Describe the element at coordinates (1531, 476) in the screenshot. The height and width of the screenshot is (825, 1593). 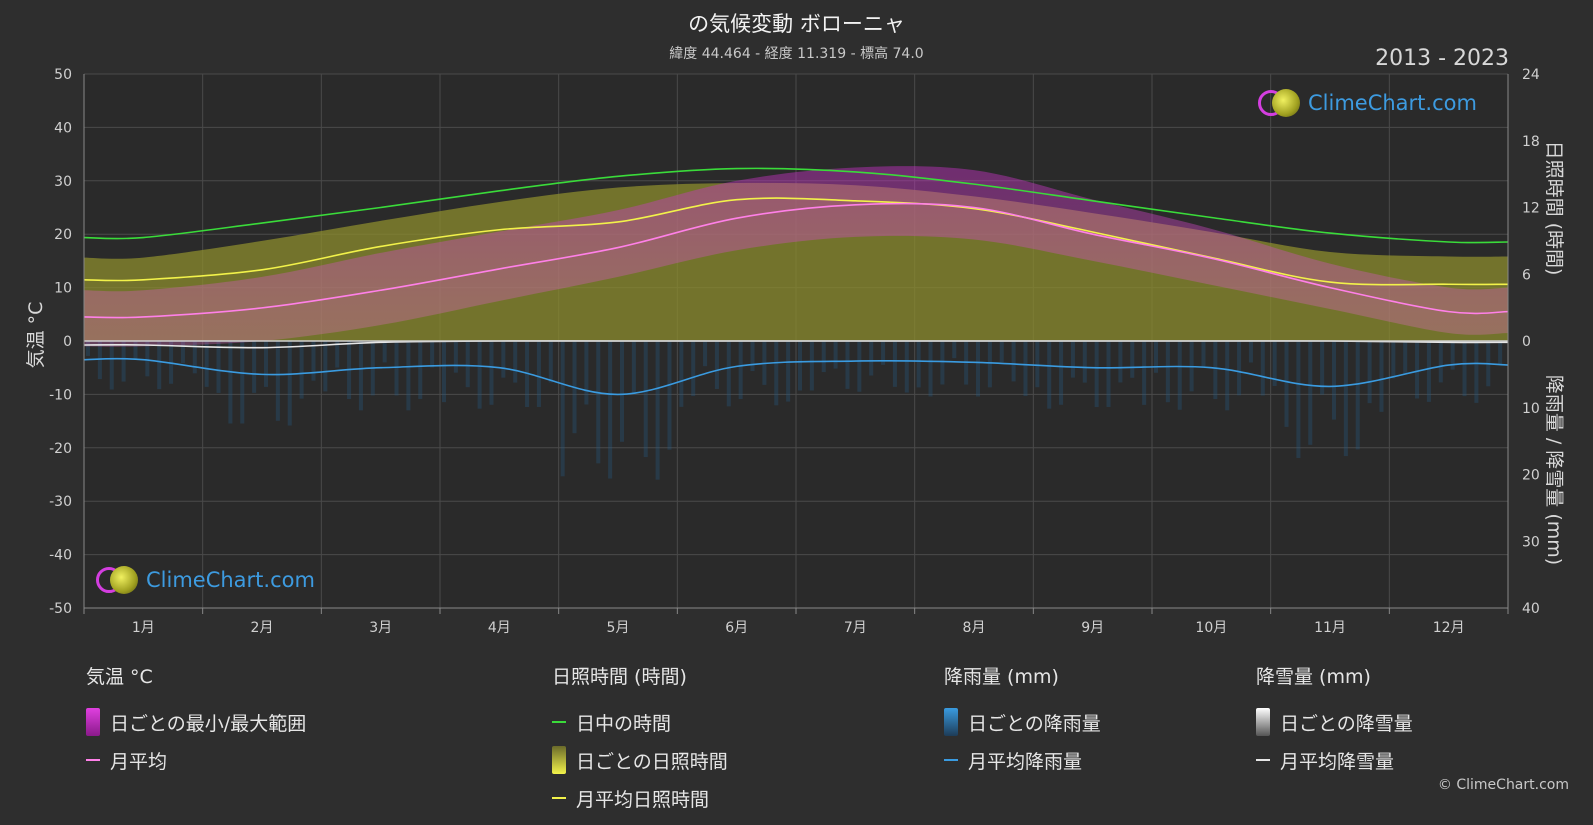
I see `y-tick-right-precip: 20` at that location.